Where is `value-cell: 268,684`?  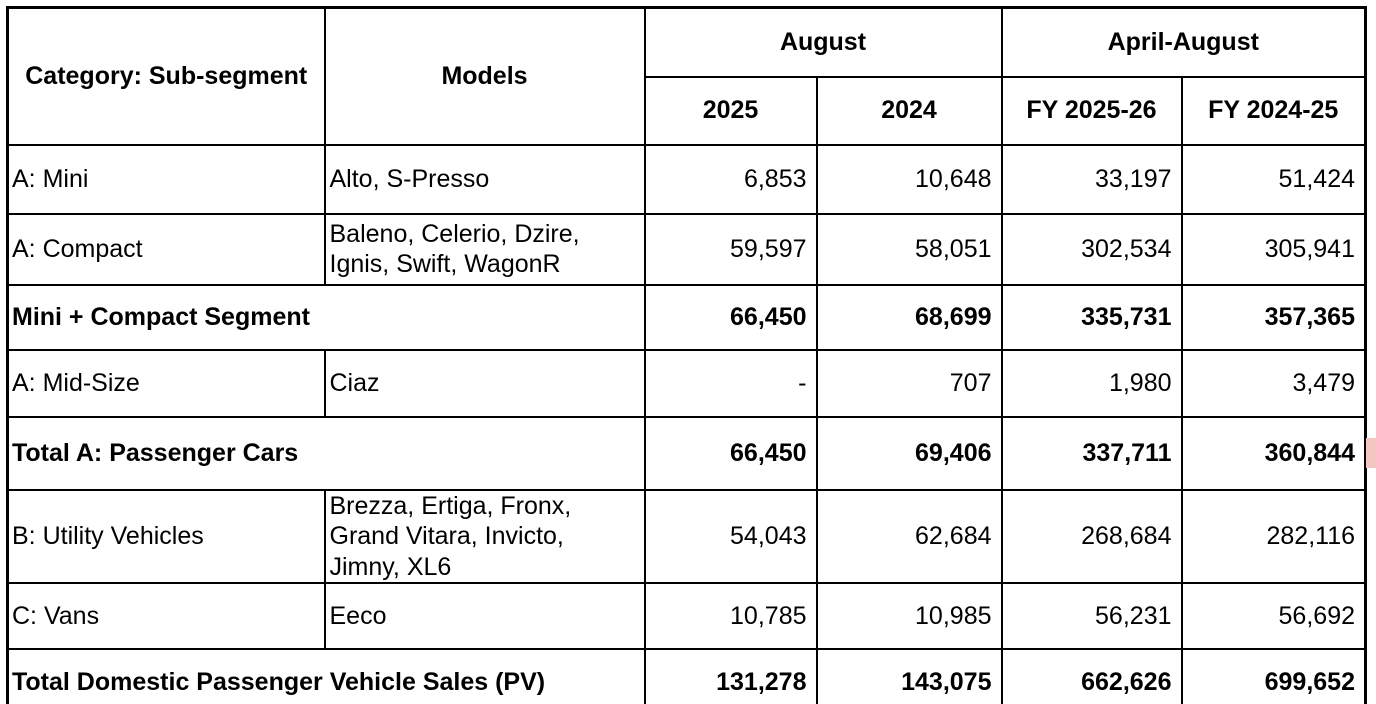
value-cell: 268,684 is located at coordinates (1091, 536).